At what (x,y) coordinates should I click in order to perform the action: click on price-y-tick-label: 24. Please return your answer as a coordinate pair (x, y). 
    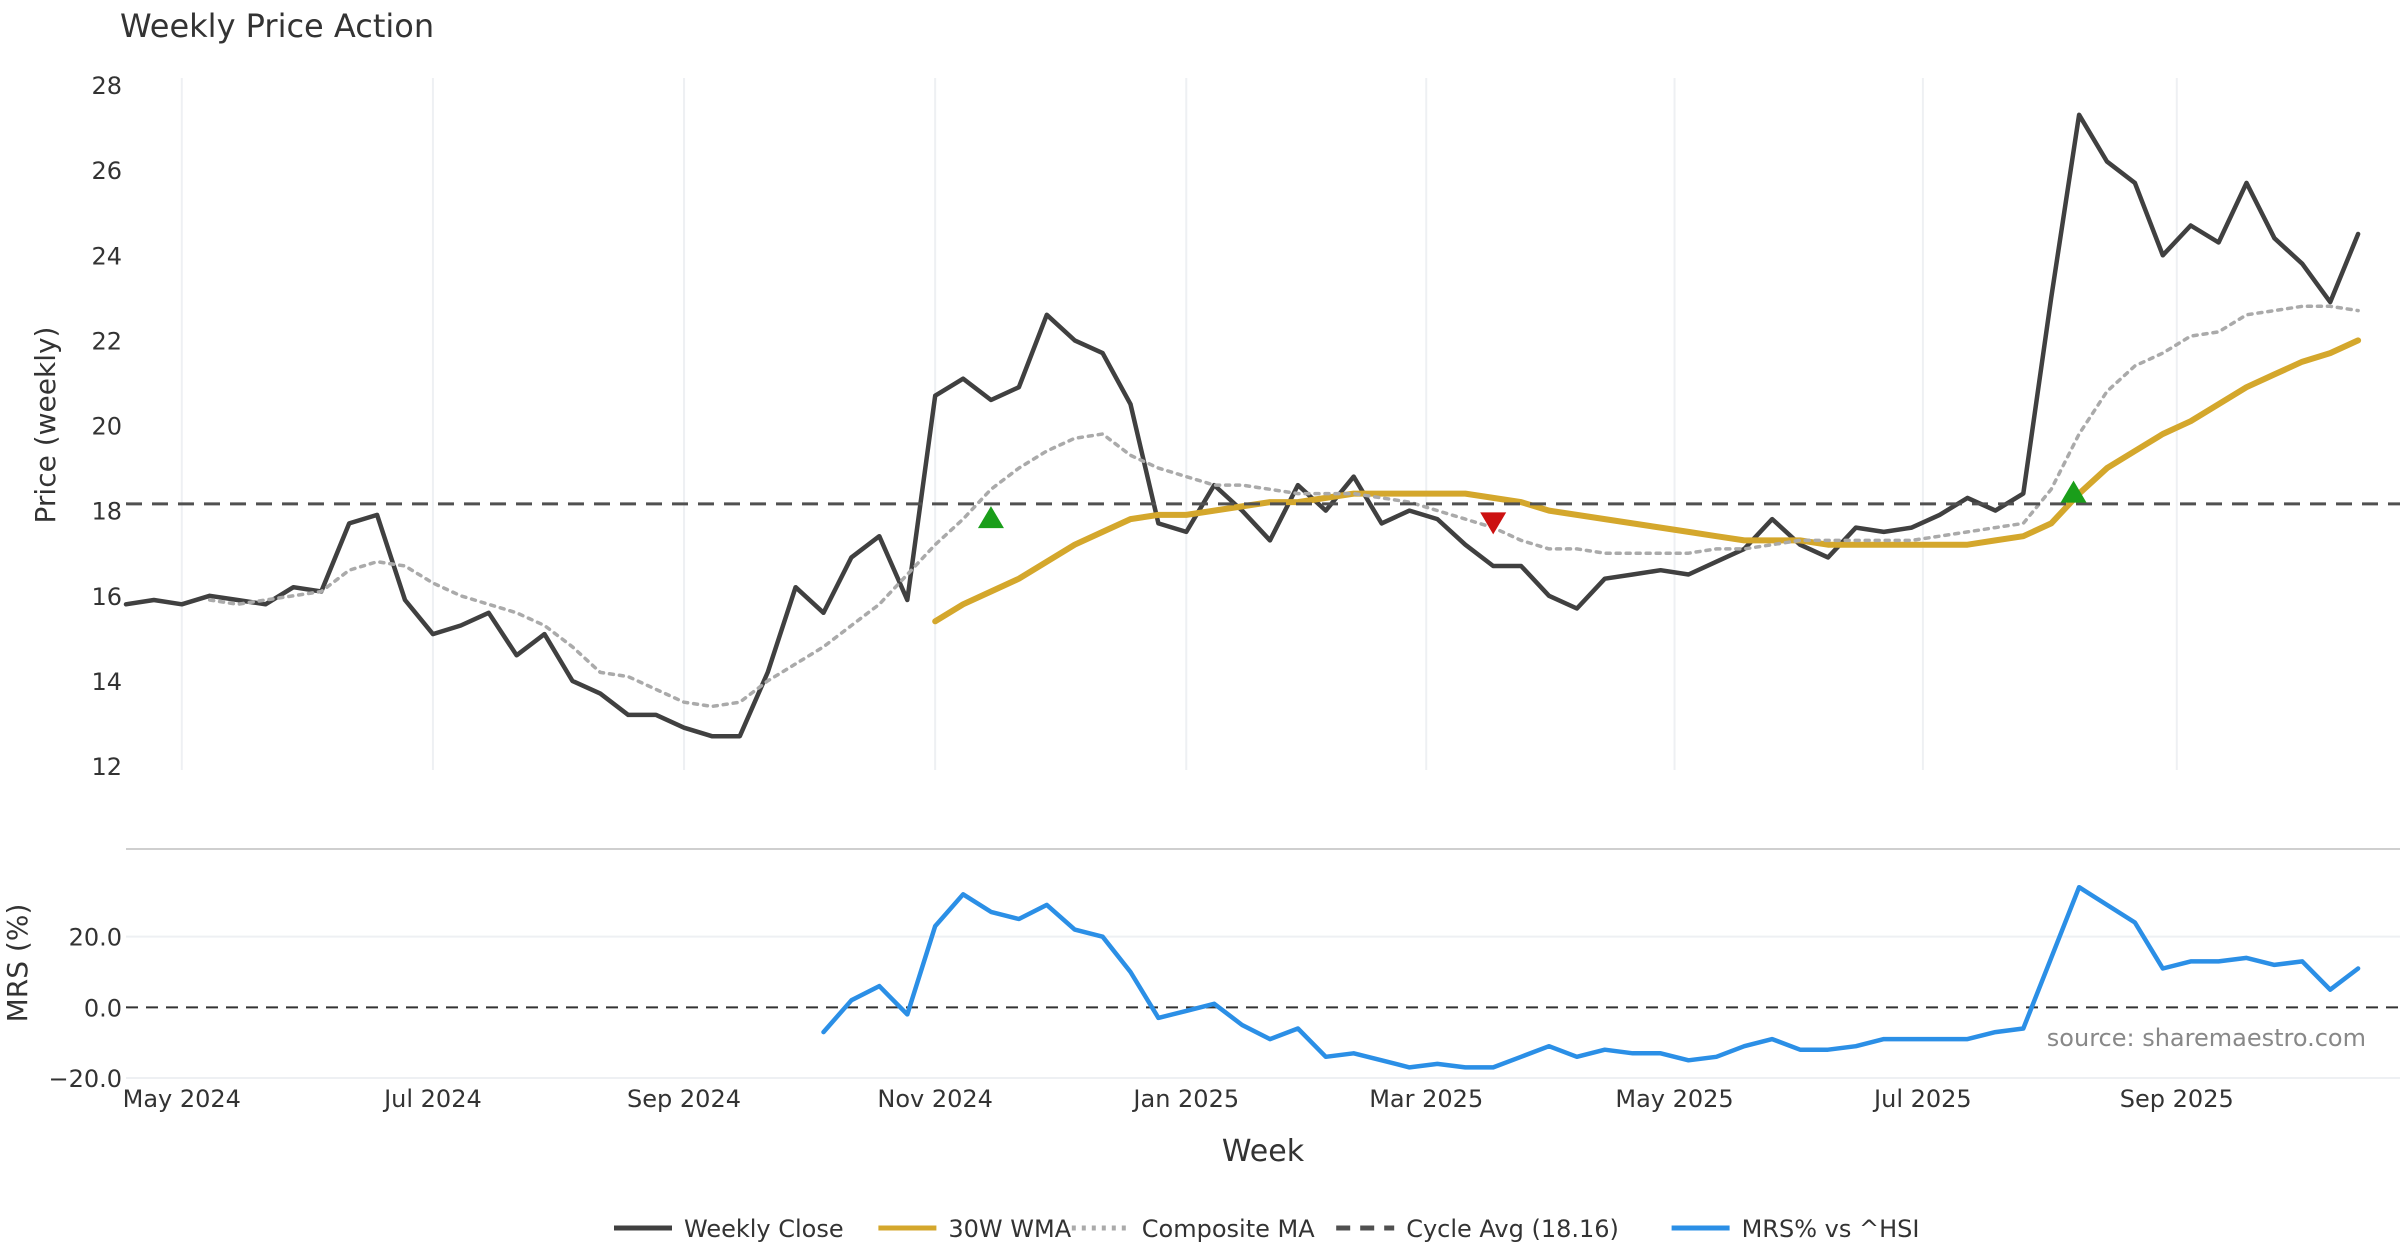
    Looking at the image, I should click on (106, 256).